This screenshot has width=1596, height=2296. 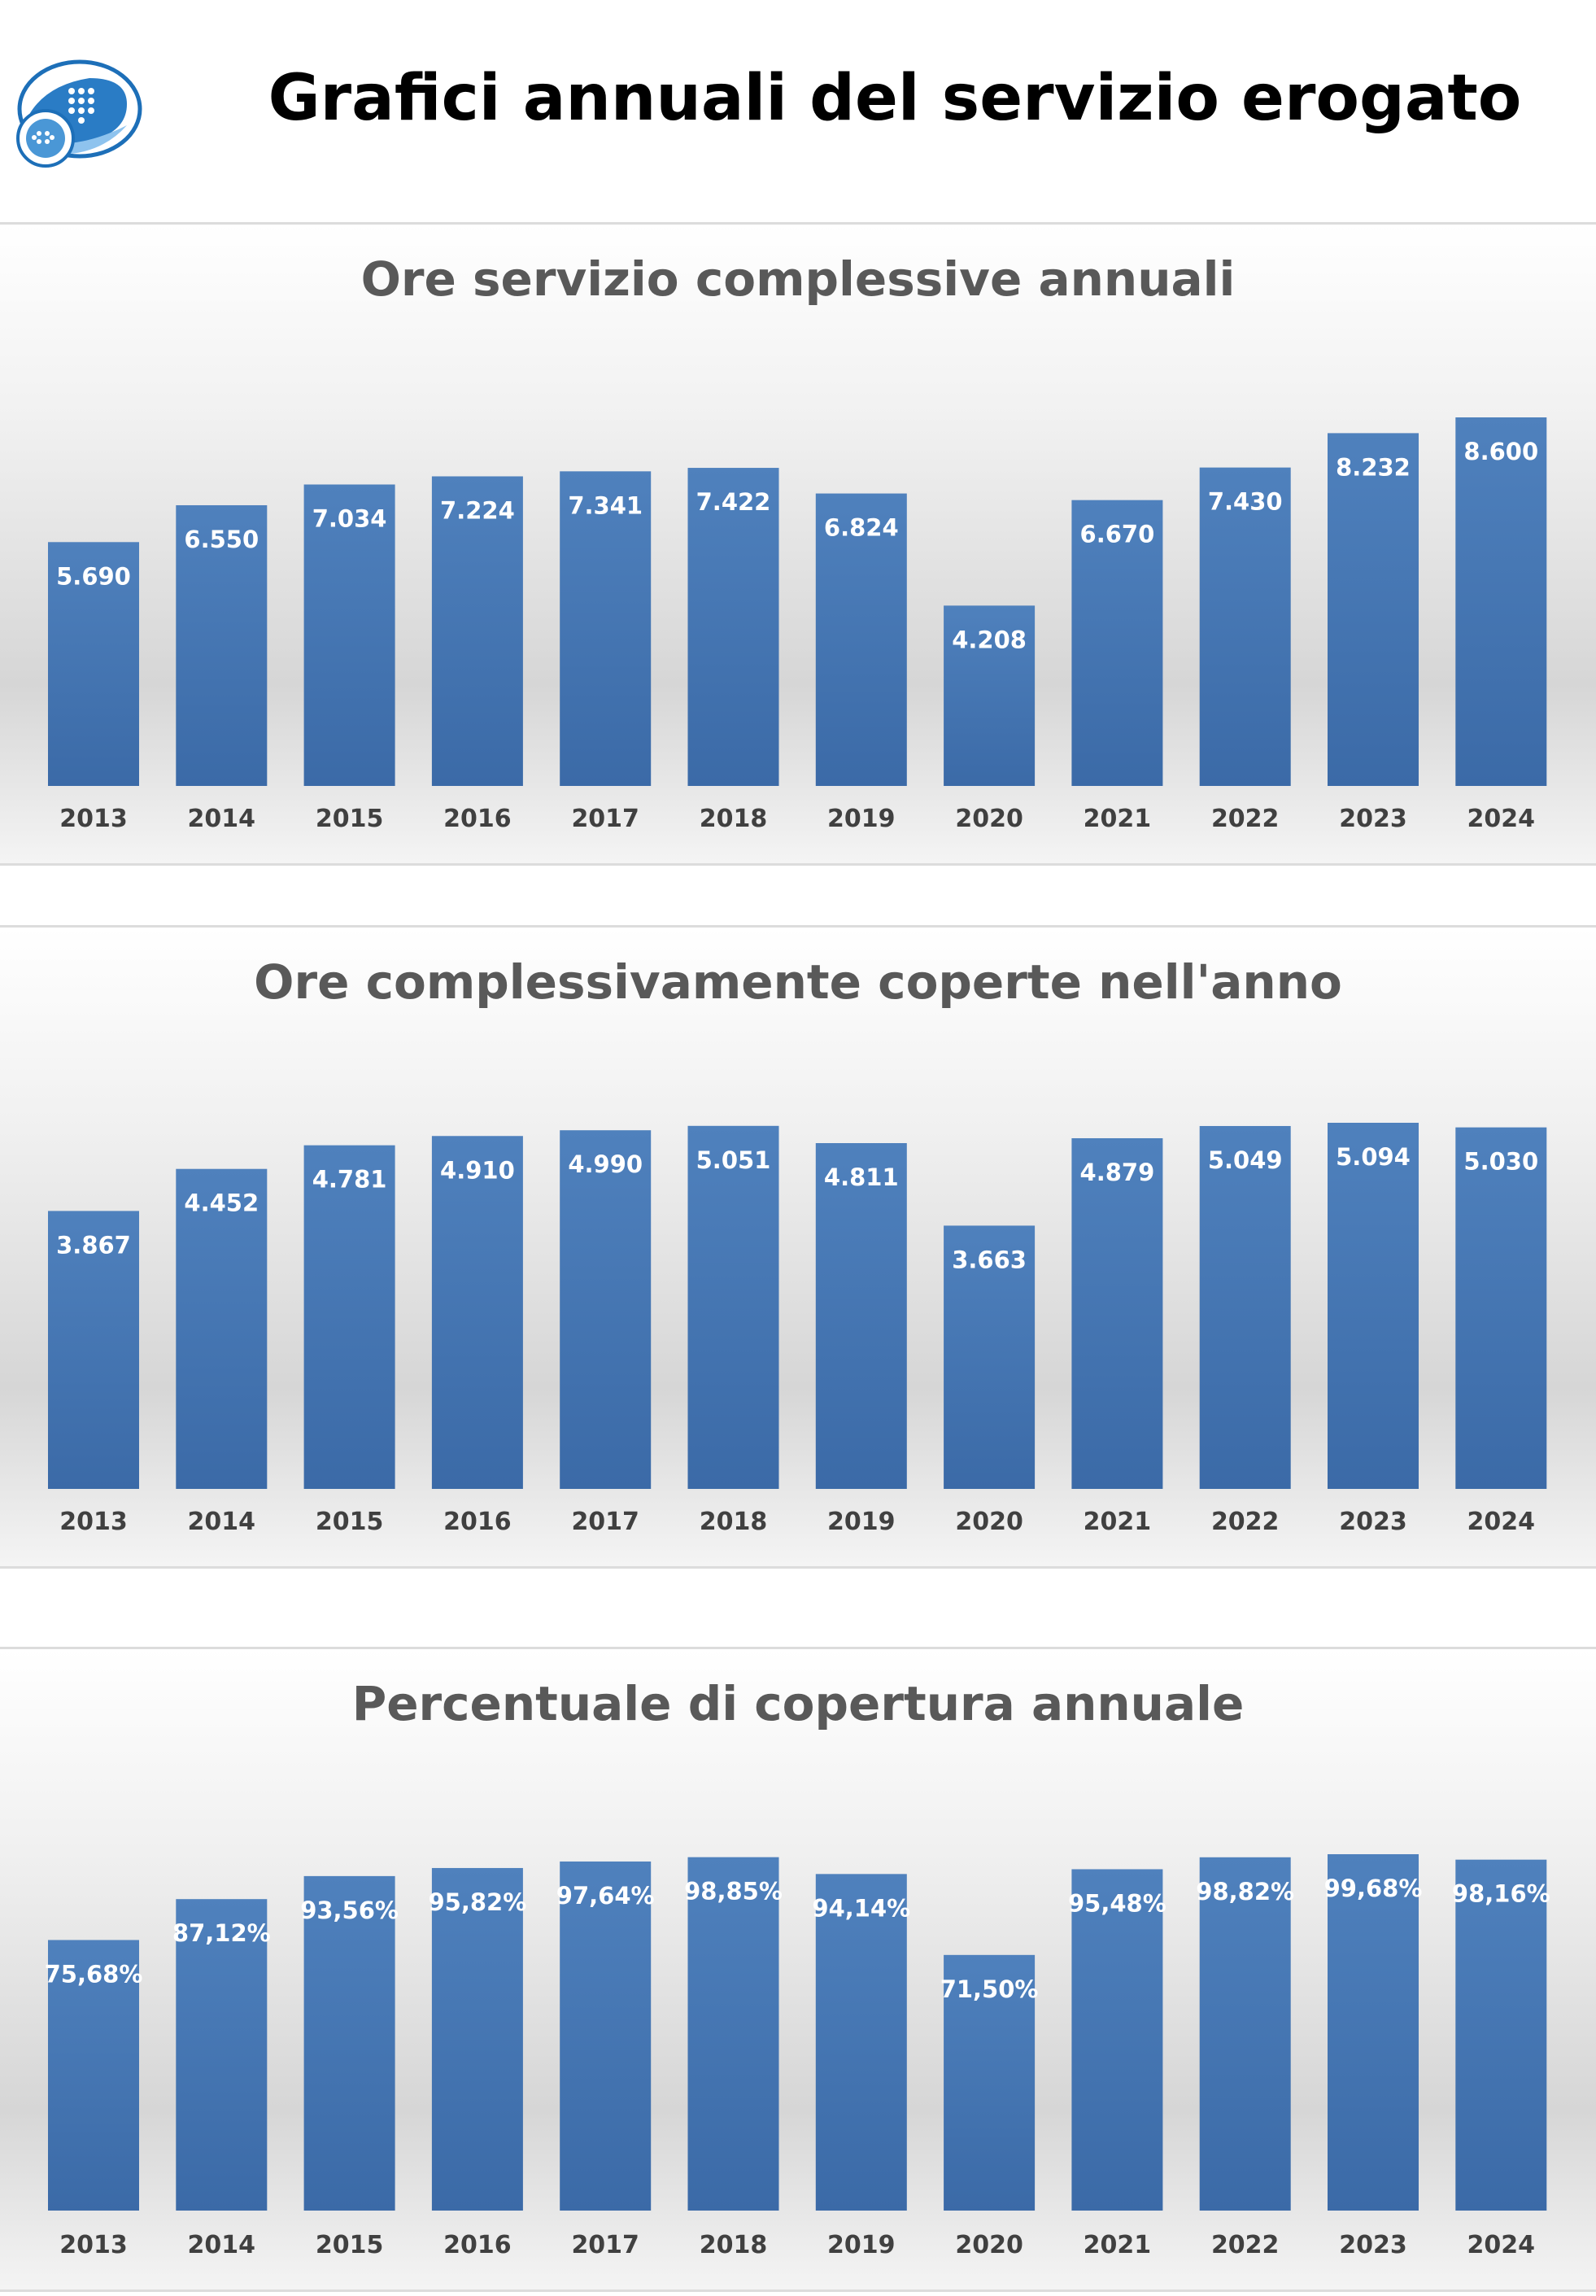 What do you see at coordinates (1373, 1888) in the screenshot?
I see `data-label-2023: 99,68%` at bounding box center [1373, 1888].